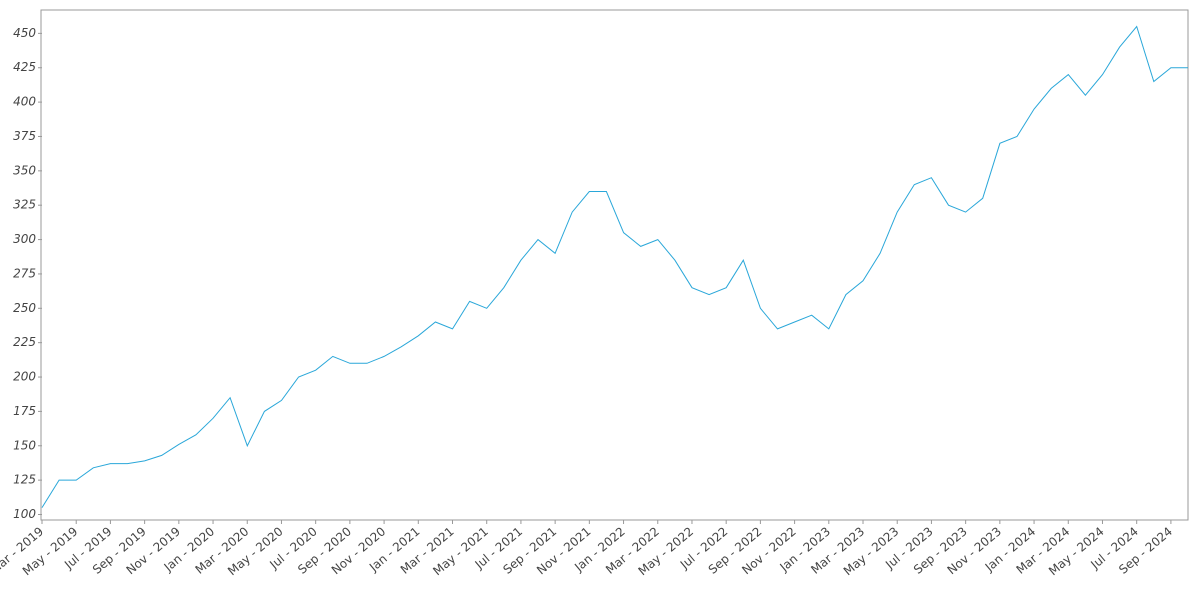 The width and height of the screenshot is (1200, 600). Describe the element at coordinates (24, 308) in the screenshot. I see `y-tick-label: 250` at that location.